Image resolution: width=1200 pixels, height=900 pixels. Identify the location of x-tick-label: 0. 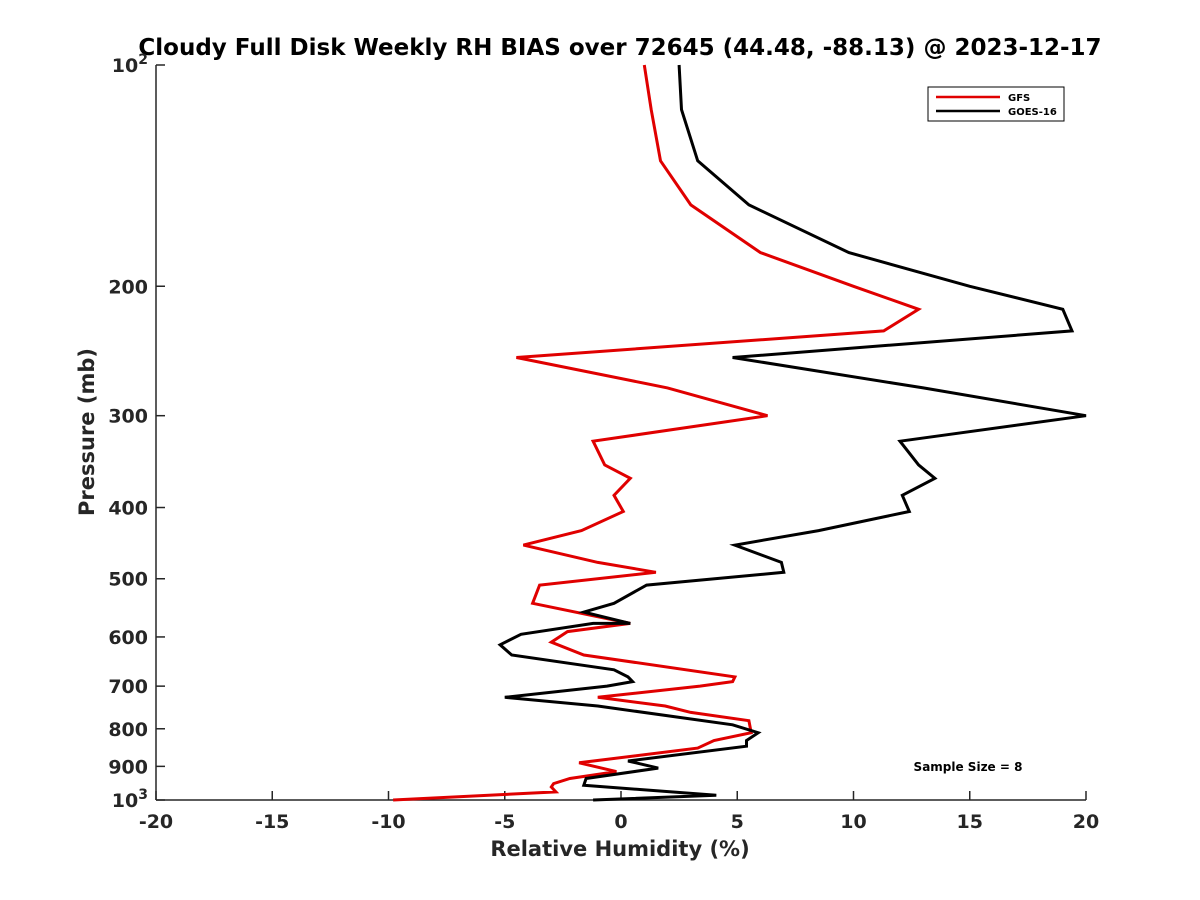
(620, 822).